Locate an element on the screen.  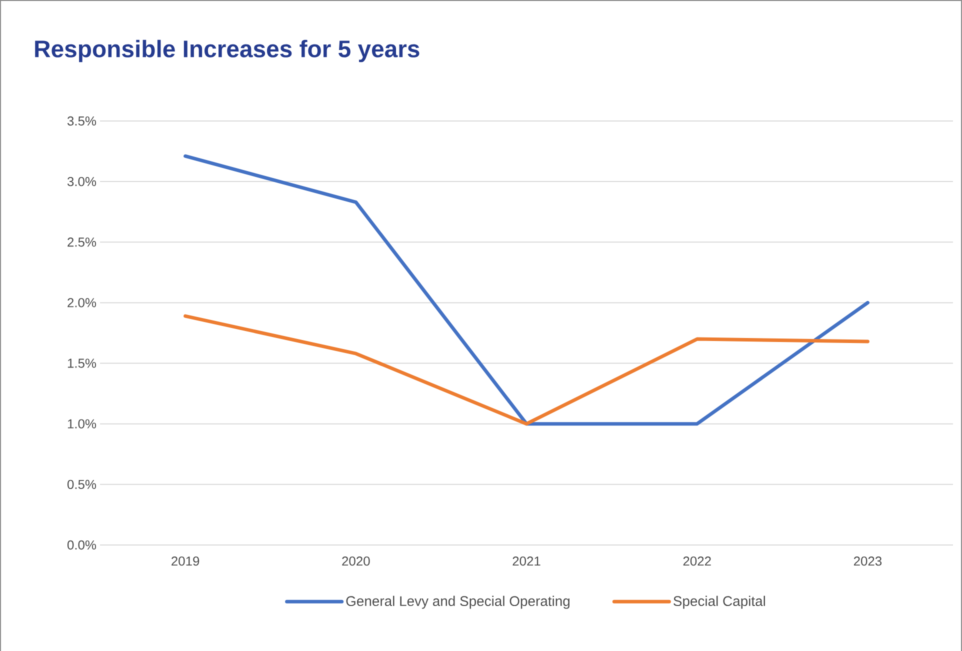
y-tick-label: 1.0% is located at coordinates (82, 423).